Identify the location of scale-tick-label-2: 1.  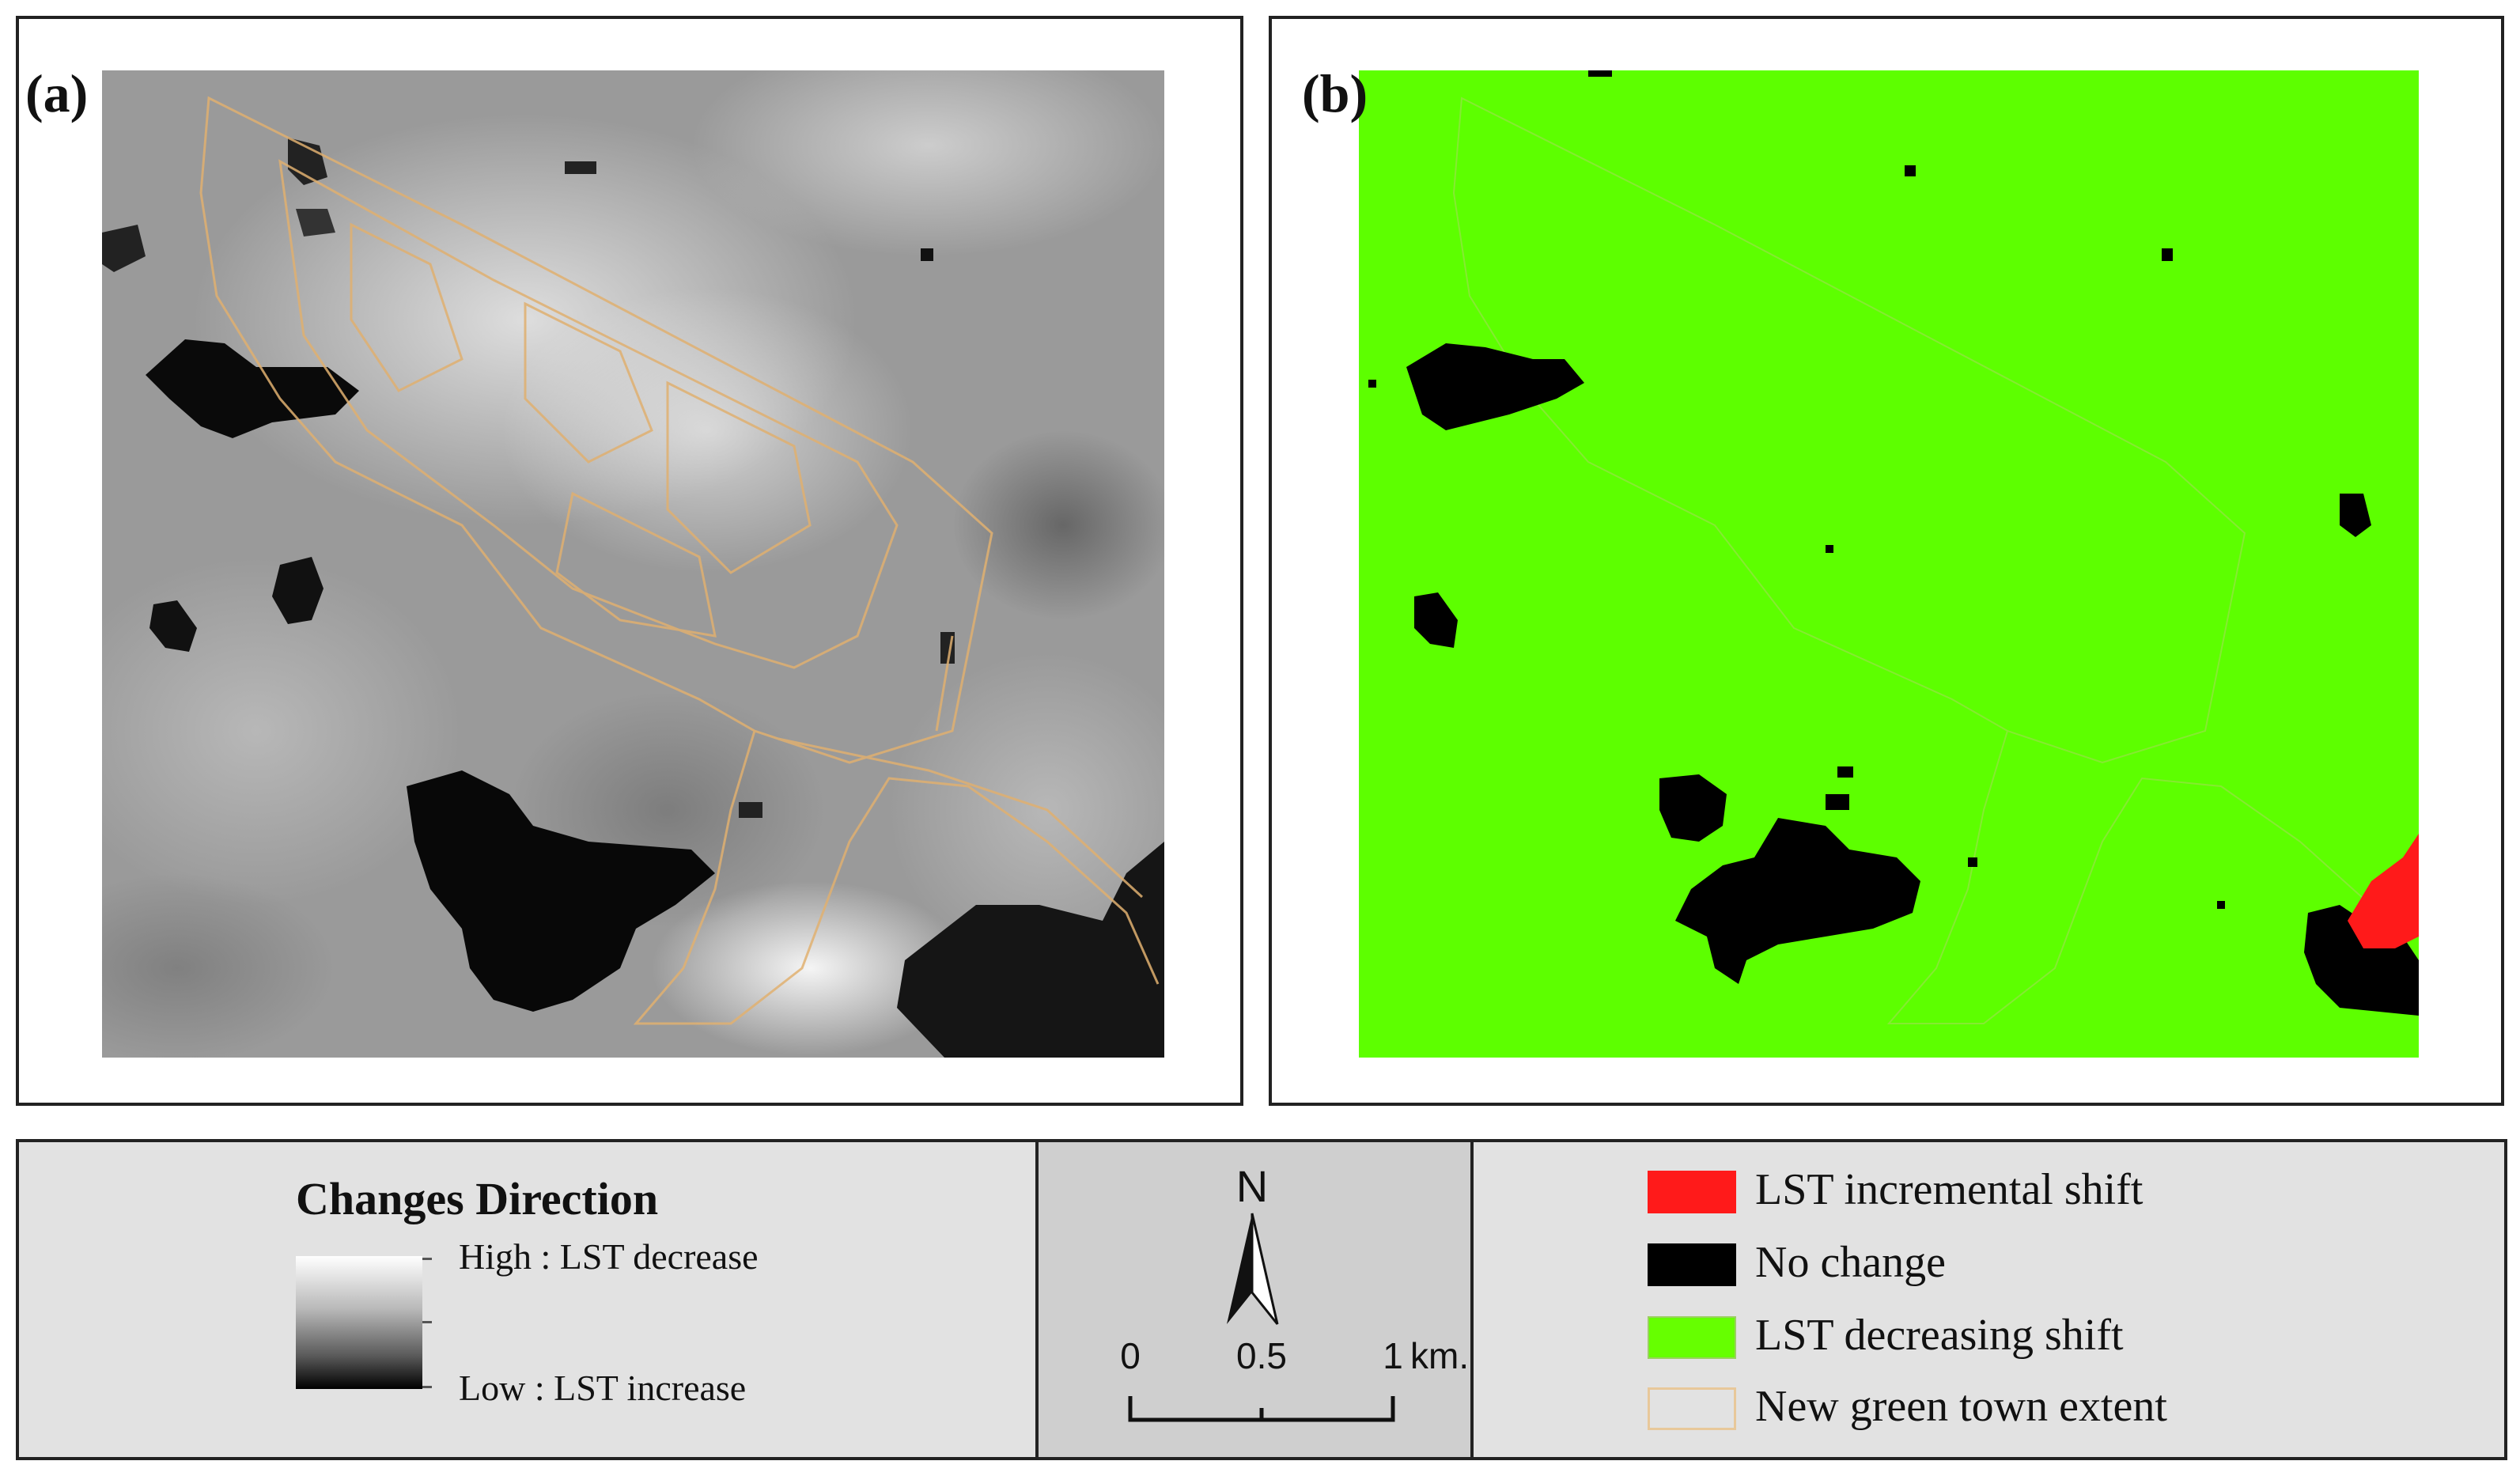
(1393, 1355).